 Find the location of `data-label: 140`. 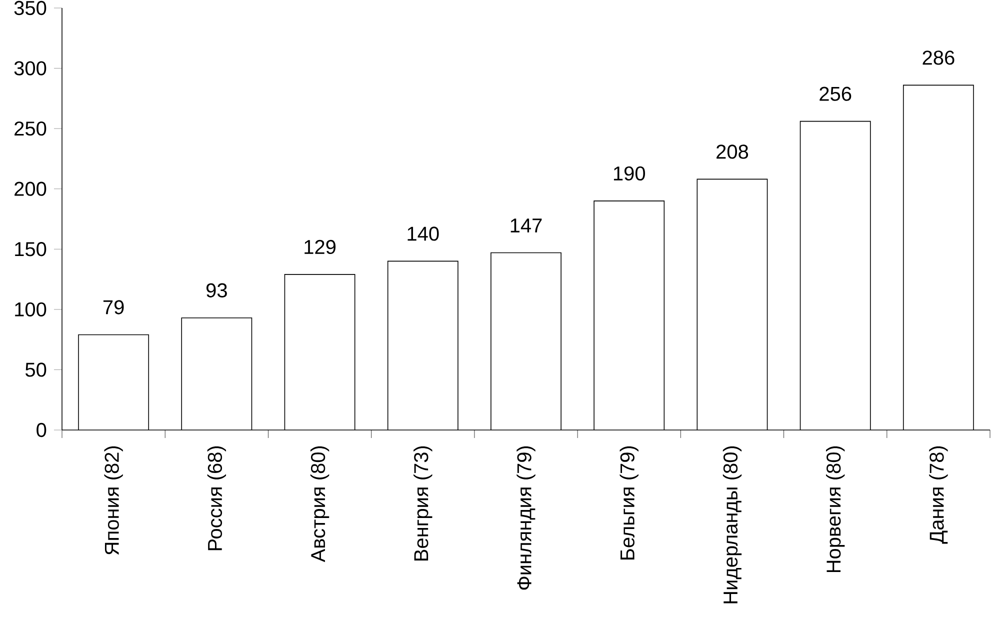

data-label: 140 is located at coordinates (423, 233).